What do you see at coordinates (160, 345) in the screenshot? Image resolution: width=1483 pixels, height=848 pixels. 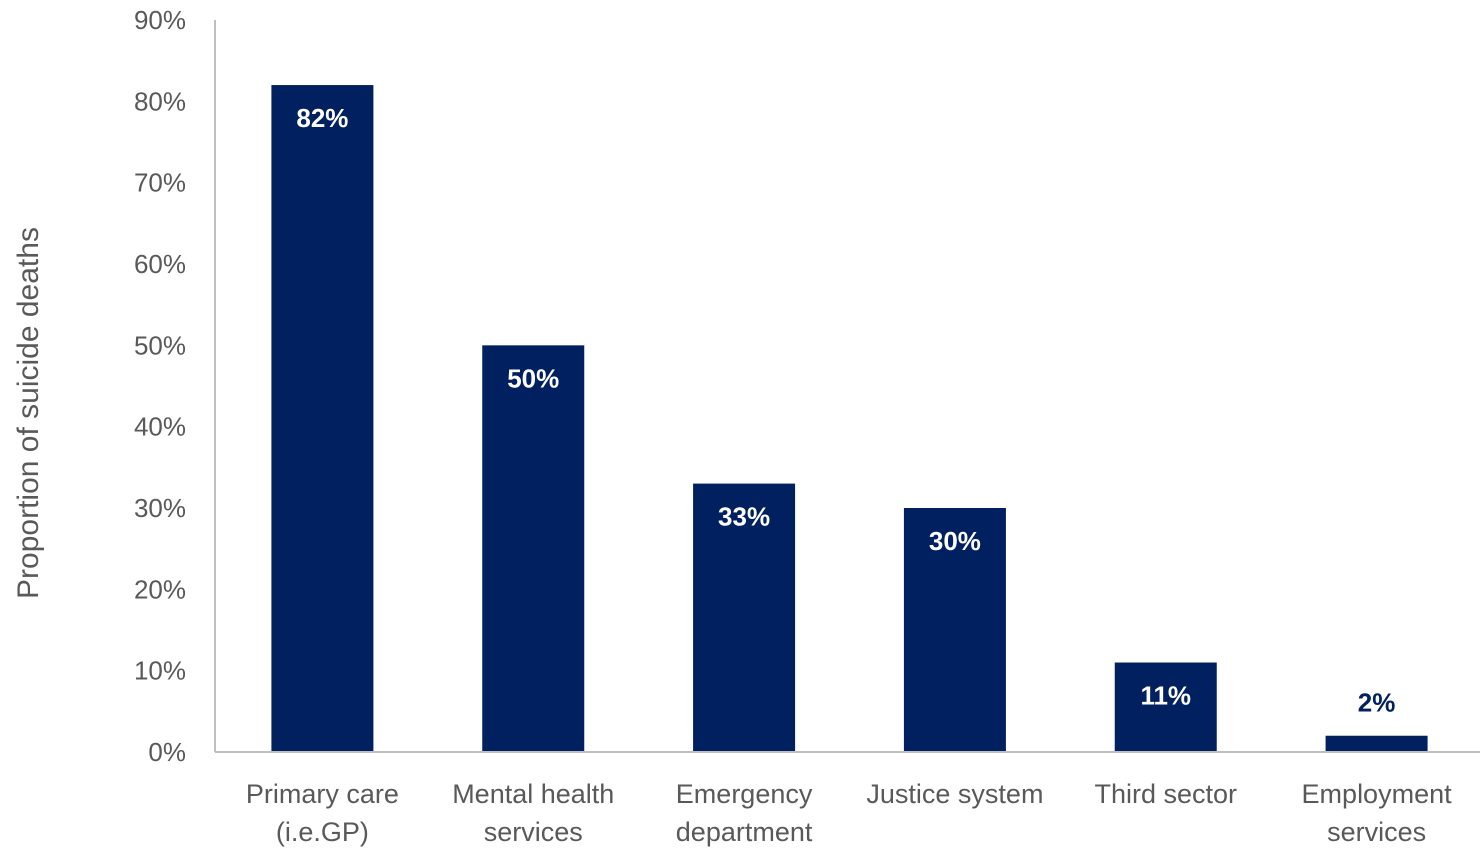 I see `y-tick-label: 50%` at bounding box center [160, 345].